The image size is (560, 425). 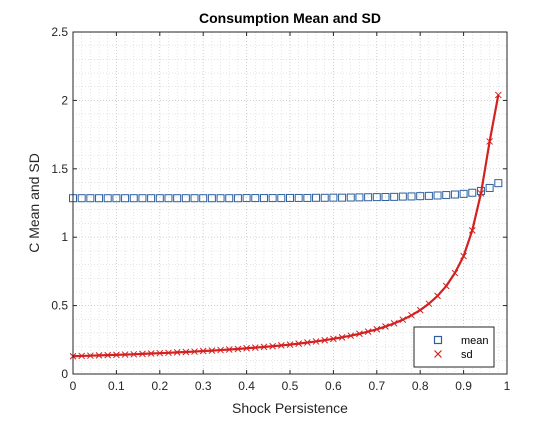 What do you see at coordinates (467, 355) in the screenshot?
I see `legend-sd-label: sd` at bounding box center [467, 355].